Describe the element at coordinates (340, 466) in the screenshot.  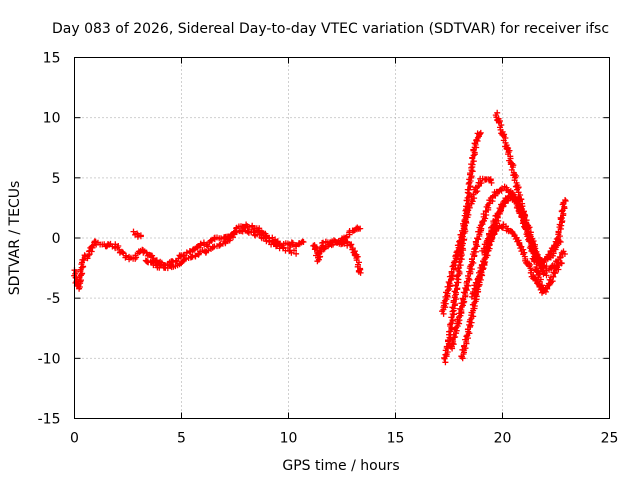
I see `x-axis-label: GPS time / hours` at that location.